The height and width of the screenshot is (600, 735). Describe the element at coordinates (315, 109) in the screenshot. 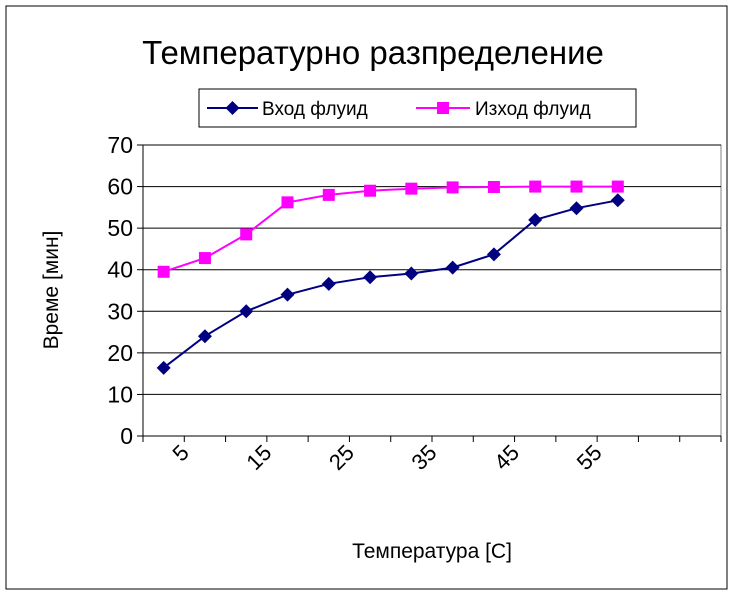

I see `legend-label-input: Вход флуид` at that location.